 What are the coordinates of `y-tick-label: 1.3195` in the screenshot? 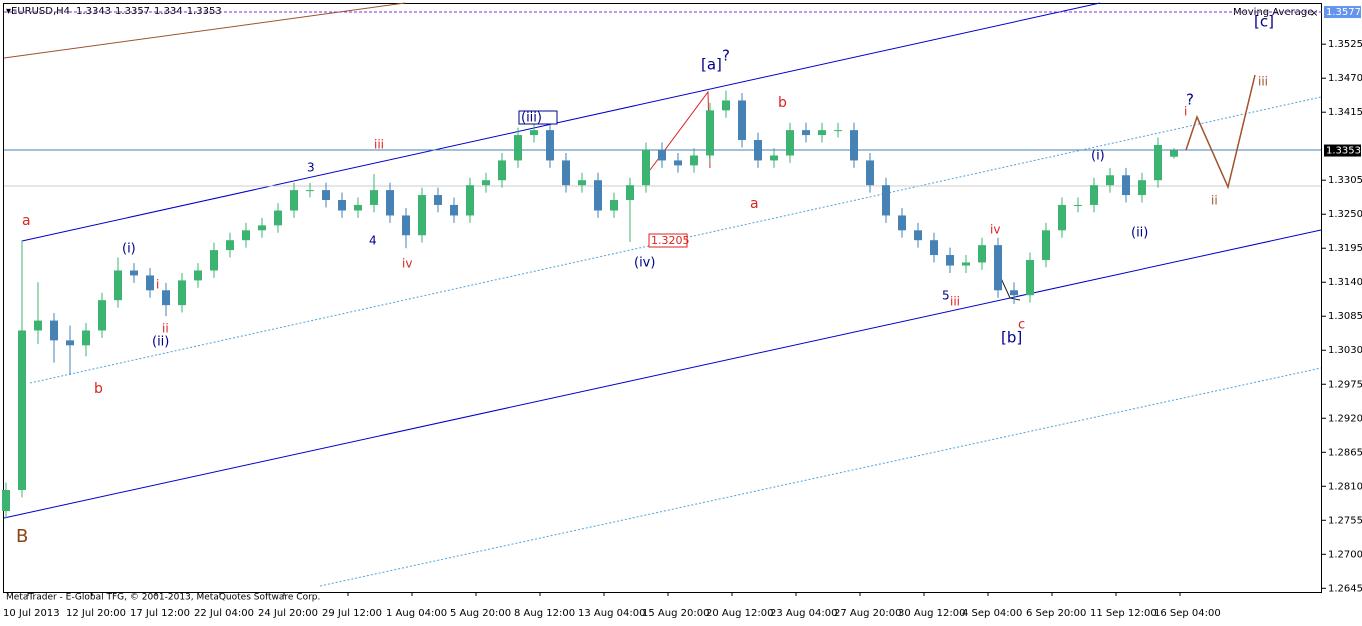 It's located at (1345, 248).